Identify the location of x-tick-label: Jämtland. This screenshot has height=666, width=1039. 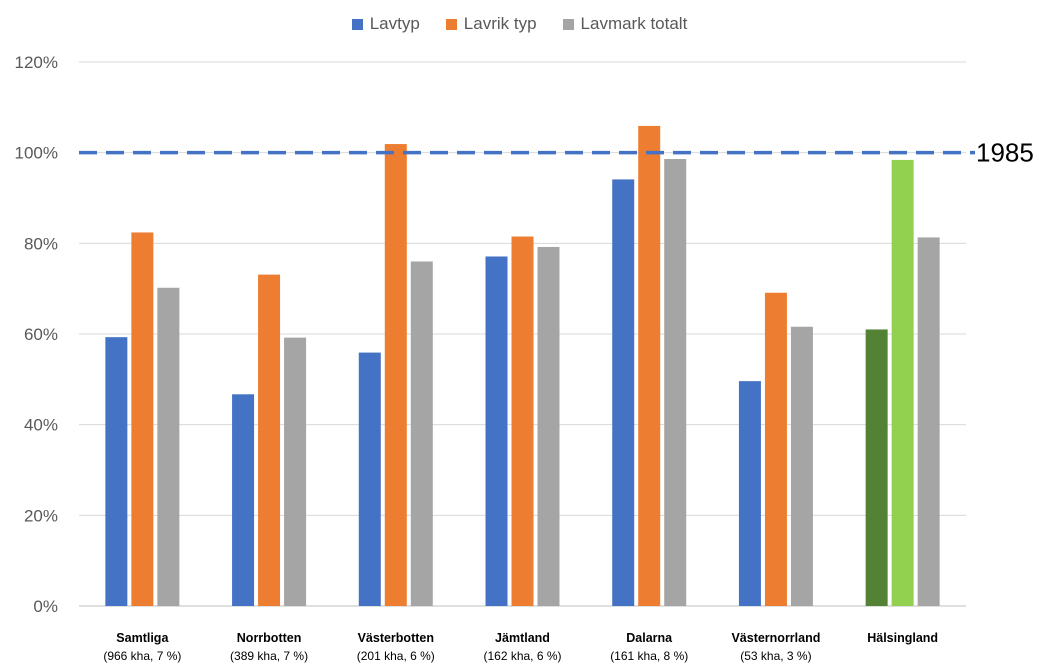
(522, 638).